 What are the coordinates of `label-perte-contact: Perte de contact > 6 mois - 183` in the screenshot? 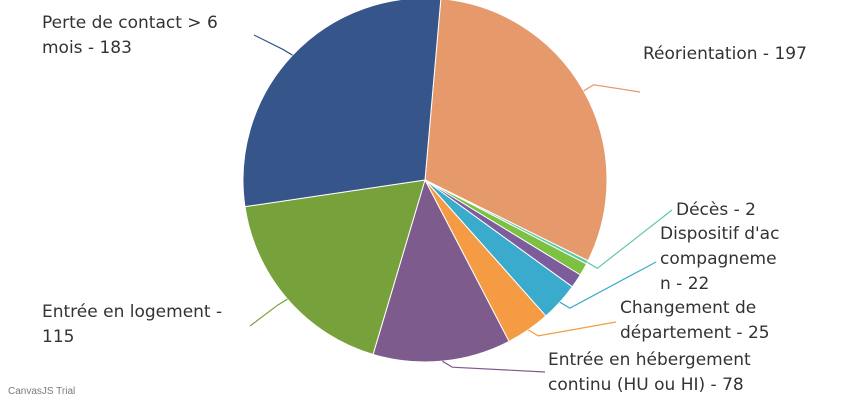 It's located at (130, 35).